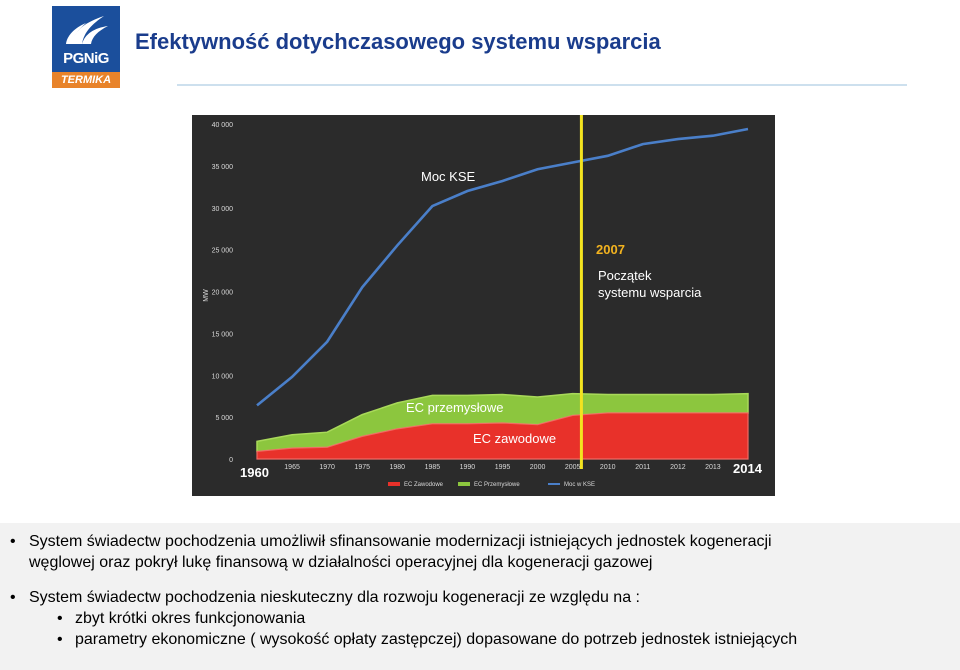 The width and height of the screenshot is (960, 670). I want to click on x-tick-label: 1985, so click(433, 467).